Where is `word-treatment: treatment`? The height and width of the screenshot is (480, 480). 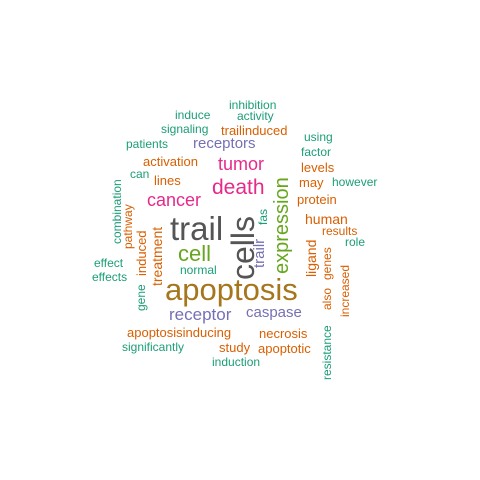
word-treatment: treatment is located at coordinates (157, 256).